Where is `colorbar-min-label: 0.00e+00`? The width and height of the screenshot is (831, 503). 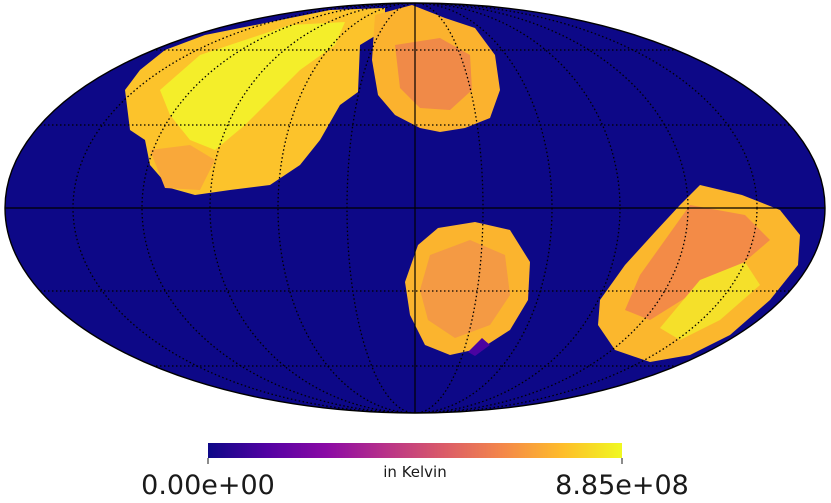
colorbar-min-label: 0.00e+00 is located at coordinates (208, 485).